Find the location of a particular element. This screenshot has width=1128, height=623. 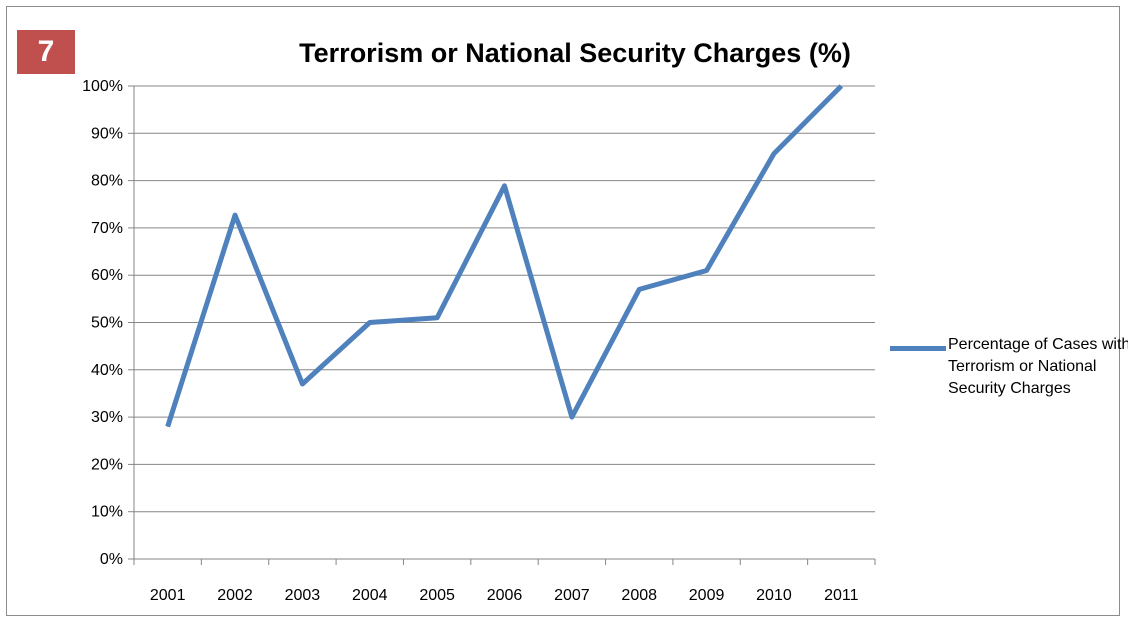

x-tick-label: 2003 is located at coordinates (303, 595).